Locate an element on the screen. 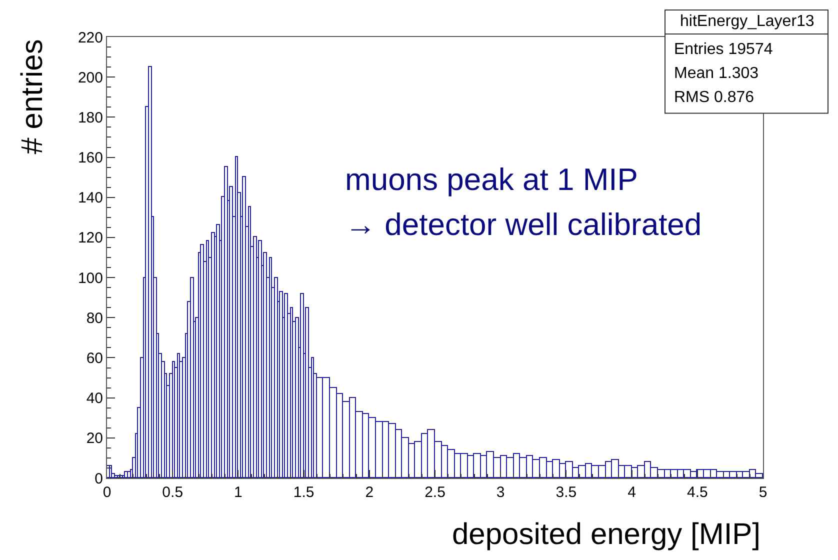 This screenshot has height=560, width=838. x-axis-title: deposited energy [MIP] is located at coordinates (606, 534).